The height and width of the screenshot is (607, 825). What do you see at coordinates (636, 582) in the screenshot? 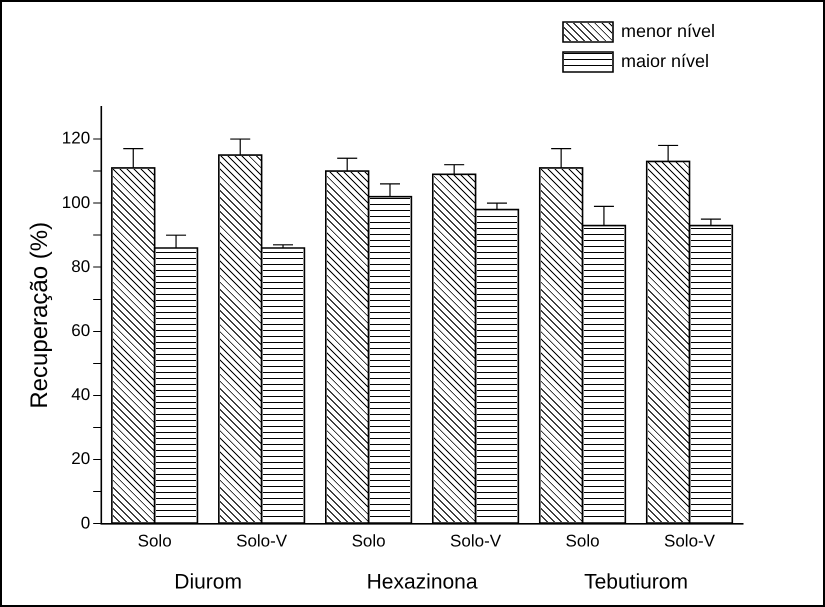
I see `text: Tebutiurom` at bounding box center [636, 582].